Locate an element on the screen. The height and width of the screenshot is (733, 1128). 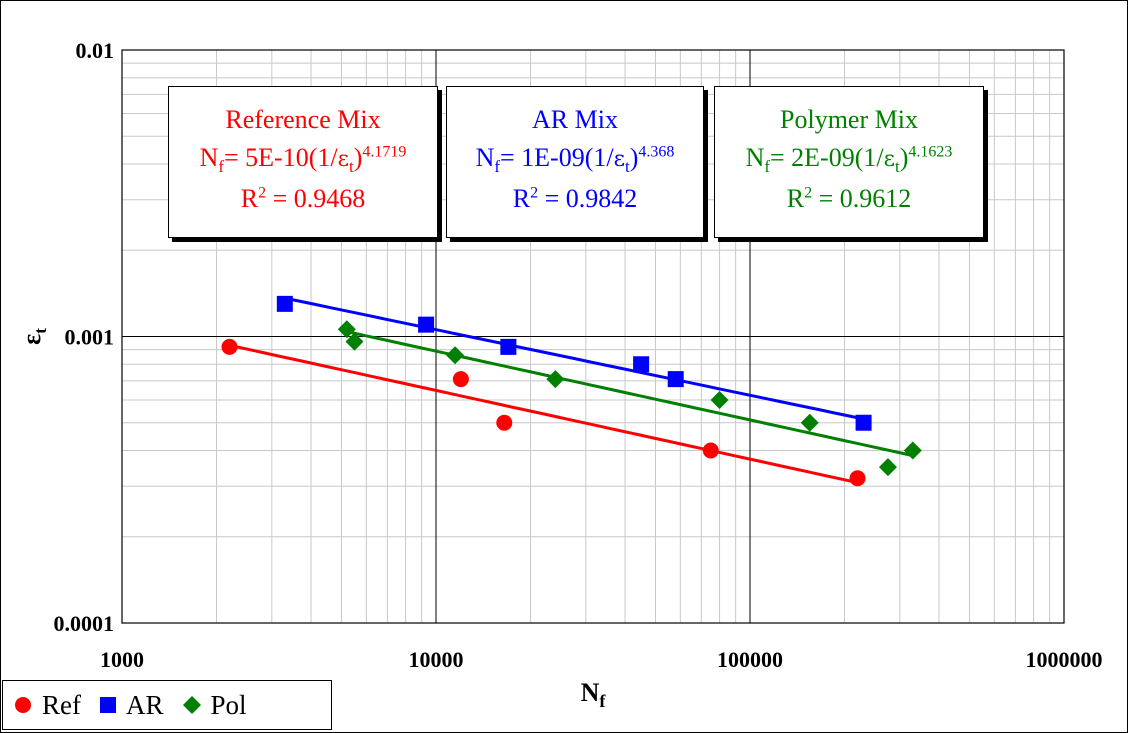
legend-label-pol: Pol is located at coordinates (228, 704).